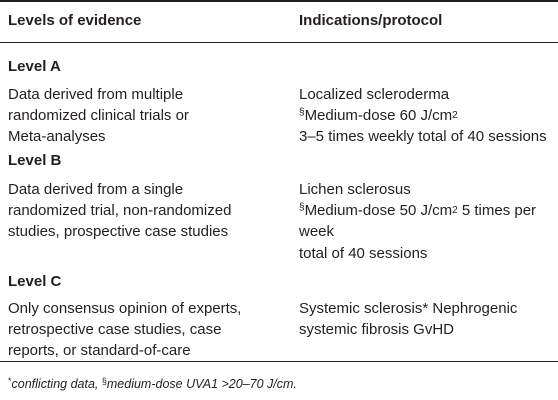 This screenshot has width=558, height=400. Describe the element at coordinates (279, 42) in the screenshot. I see `header-rule` at that location.